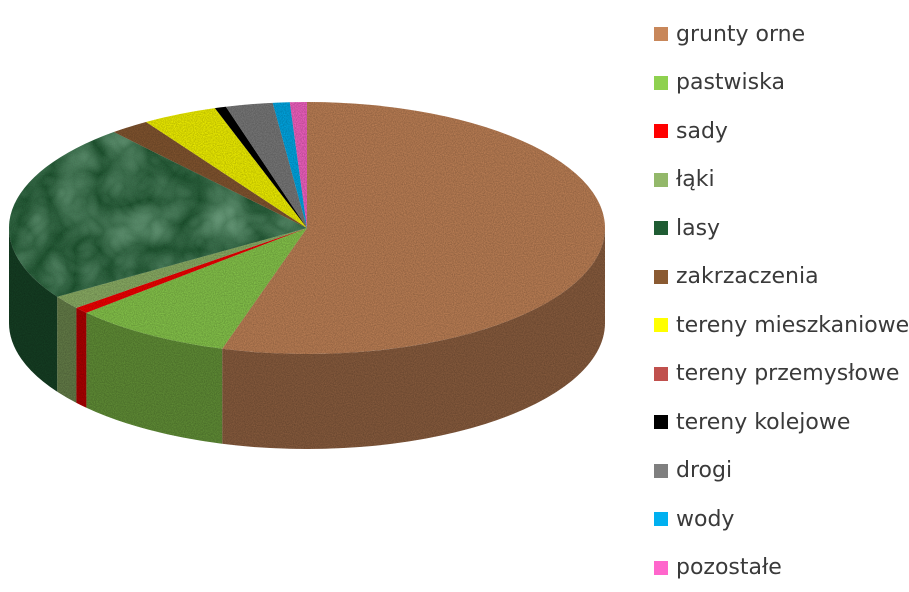  What do you see at coordinates (781, 519) in the screenshot?
I see `legend-item-wody: wody` at bounding box center [781, 519].